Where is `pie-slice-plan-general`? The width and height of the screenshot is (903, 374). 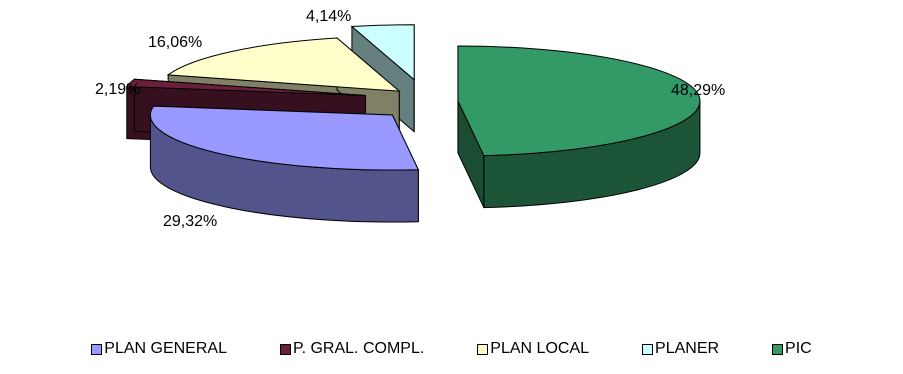 pie-slice-plan-general is located at coordinates (284, 164).